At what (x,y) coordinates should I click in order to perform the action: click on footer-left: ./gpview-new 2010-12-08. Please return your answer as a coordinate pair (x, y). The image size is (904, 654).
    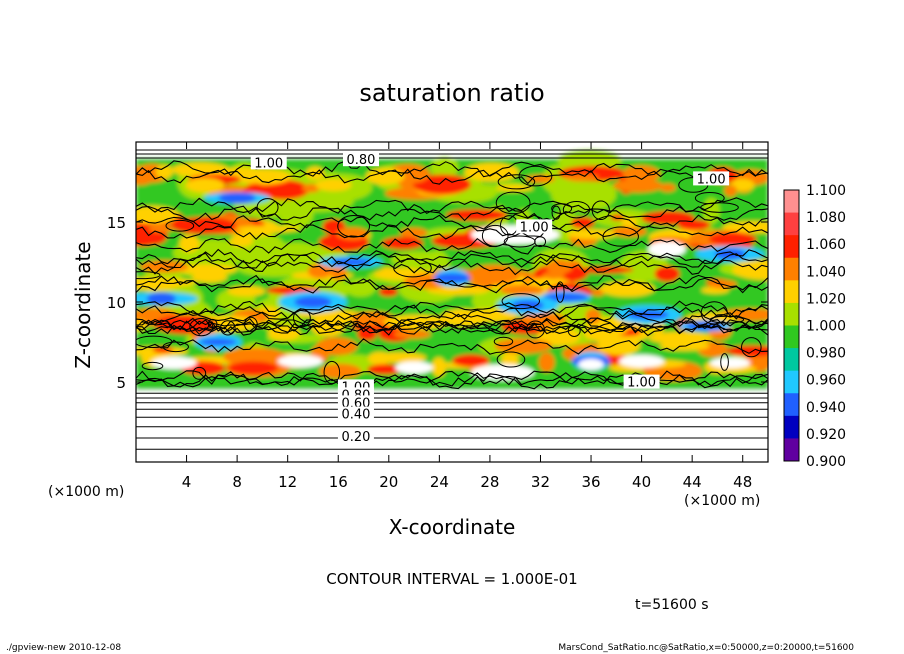
    Looking at the image, I should click on (63, 648).